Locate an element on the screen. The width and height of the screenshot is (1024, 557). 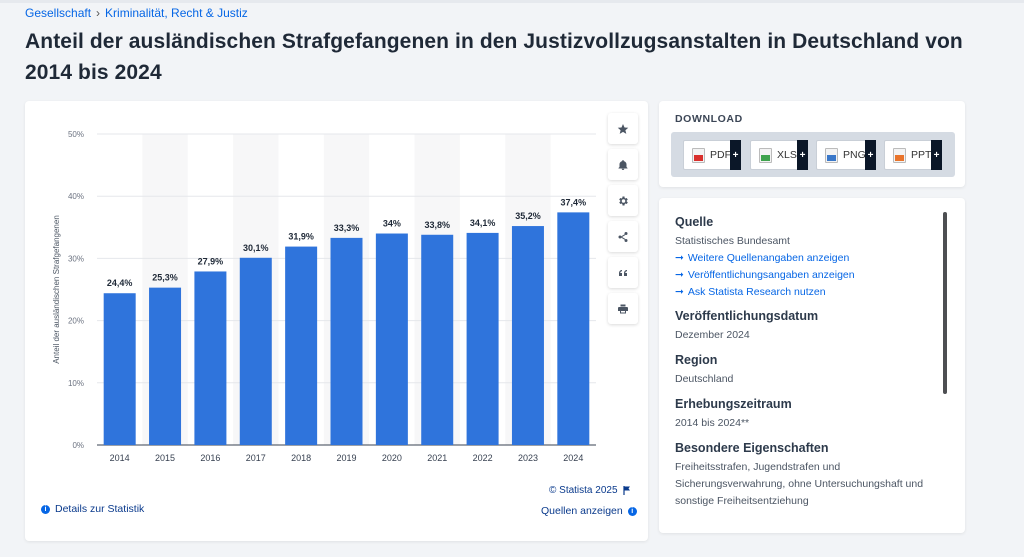
data-label: 30,1% is located at coordinates (256, 248).